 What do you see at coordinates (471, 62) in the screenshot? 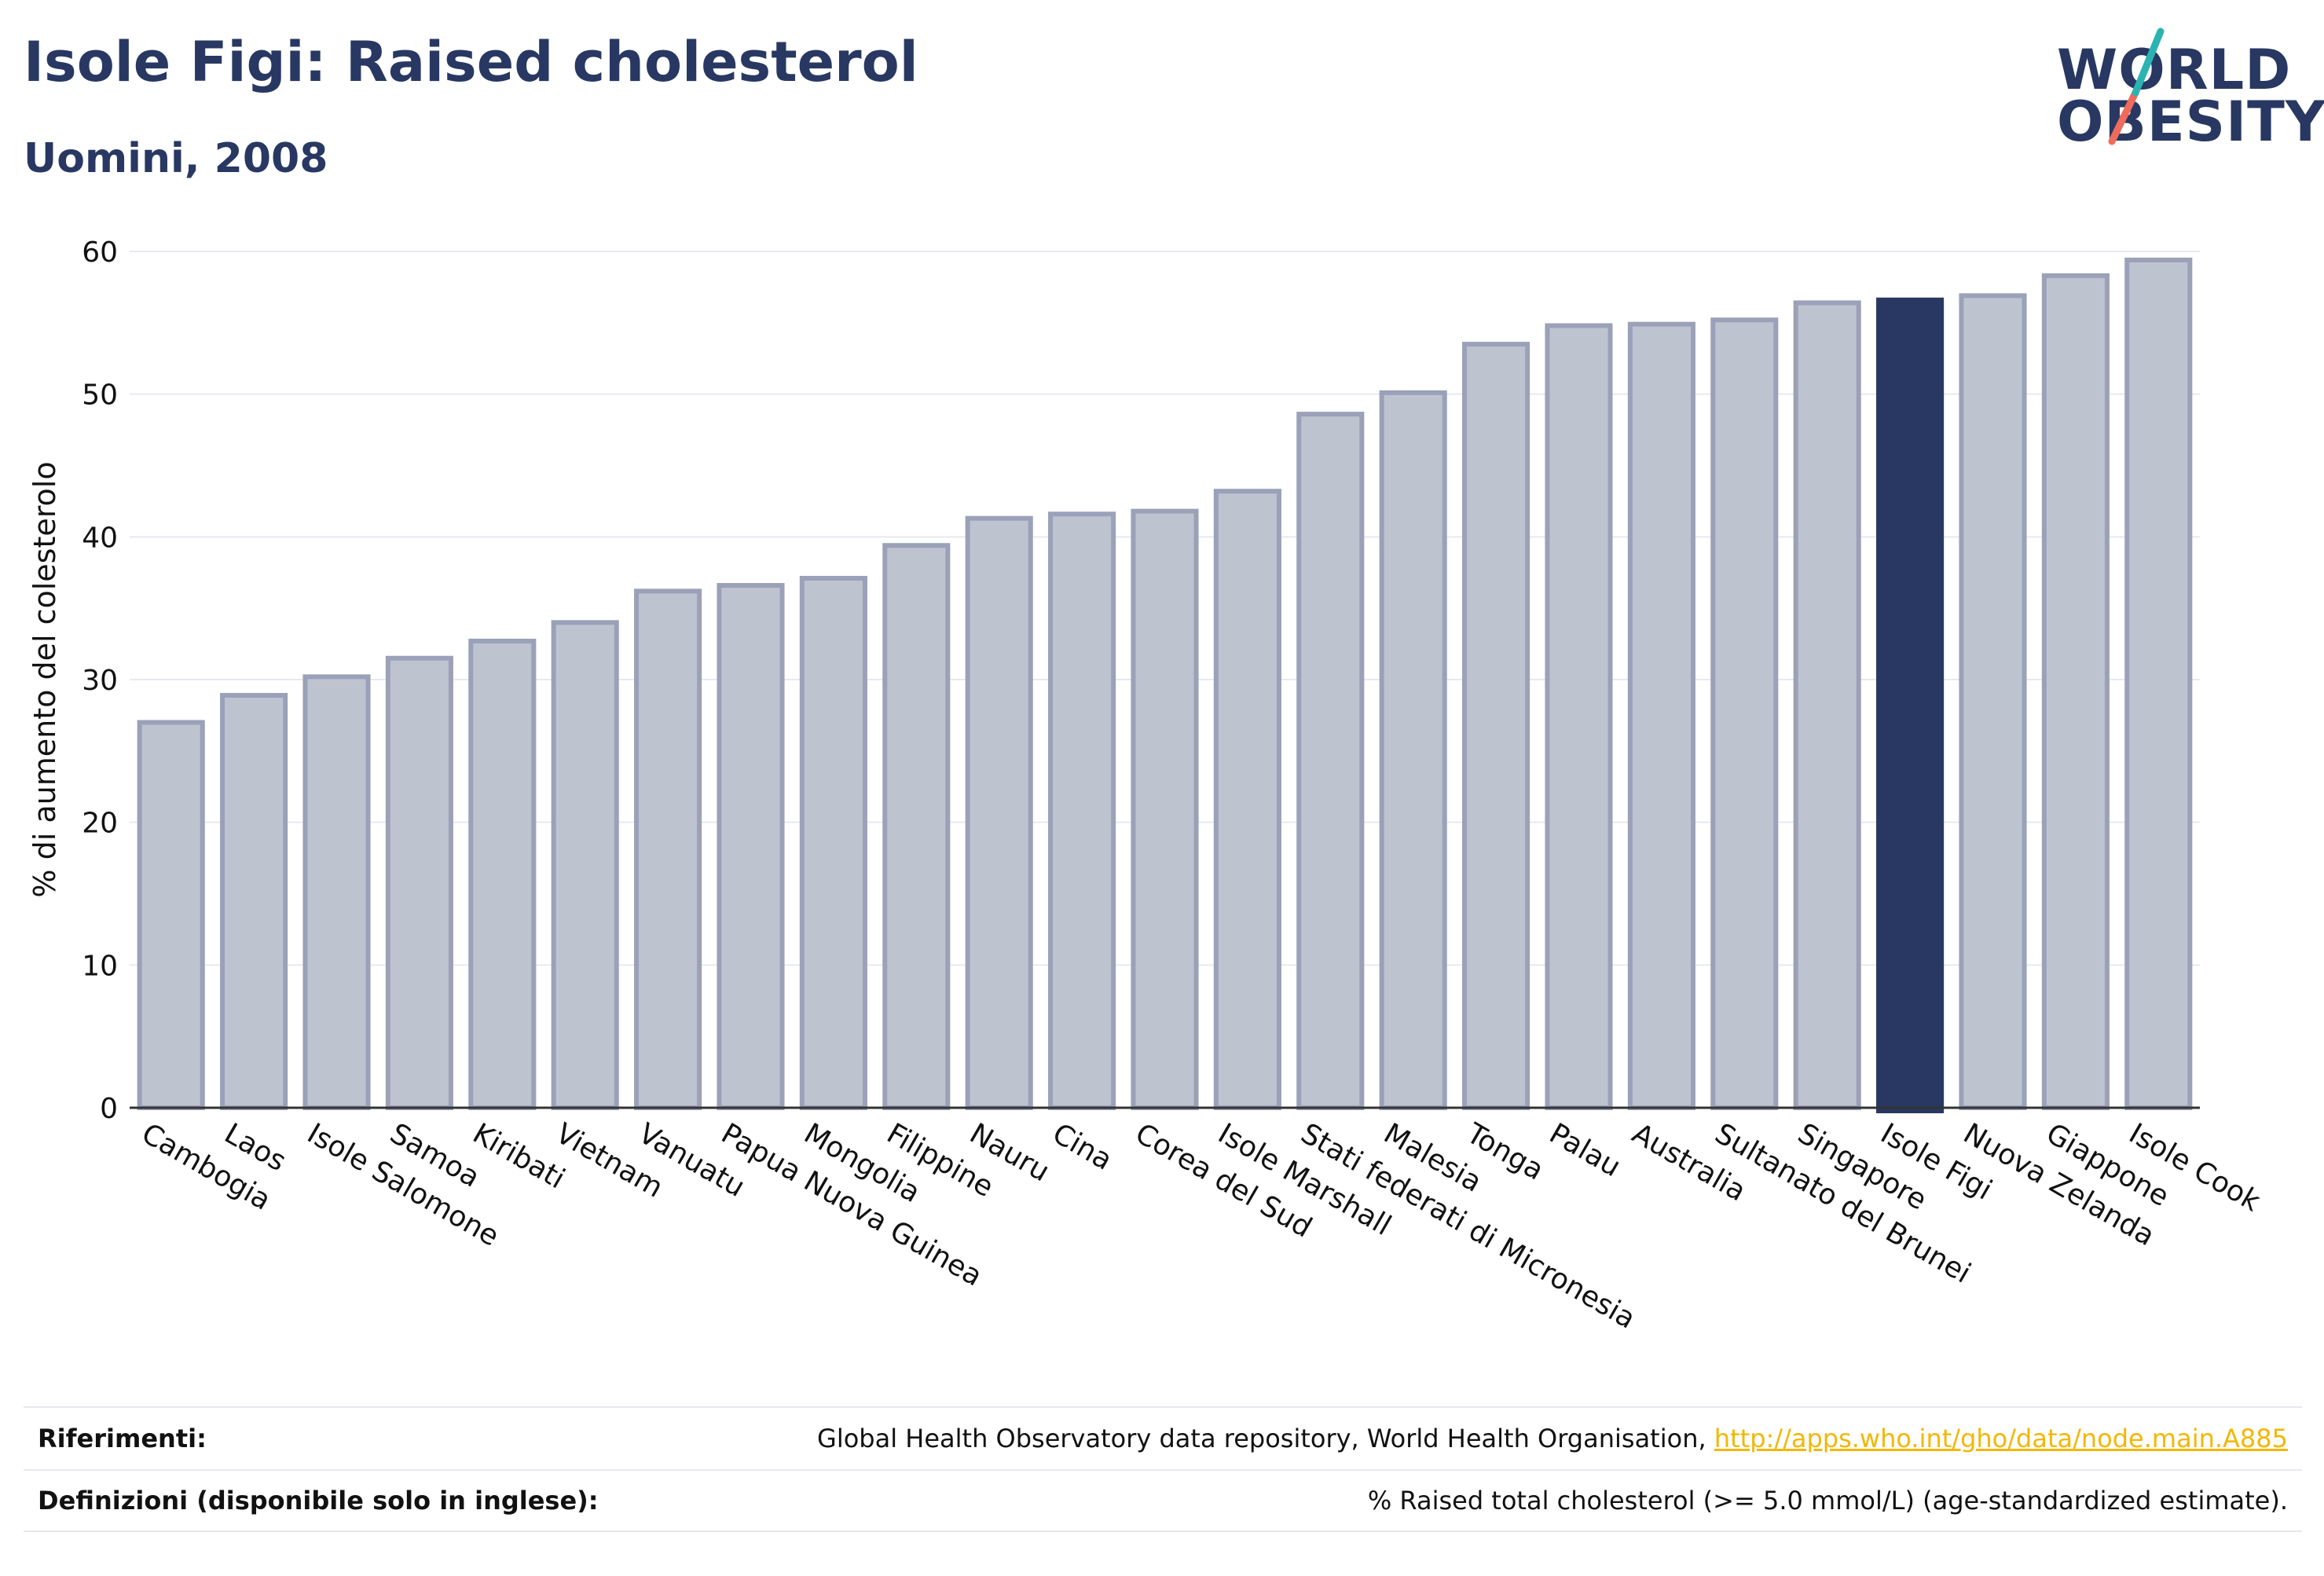
I see `page-title: Isole Figi: Raised cholesterol` at bounding box center [471, 62].